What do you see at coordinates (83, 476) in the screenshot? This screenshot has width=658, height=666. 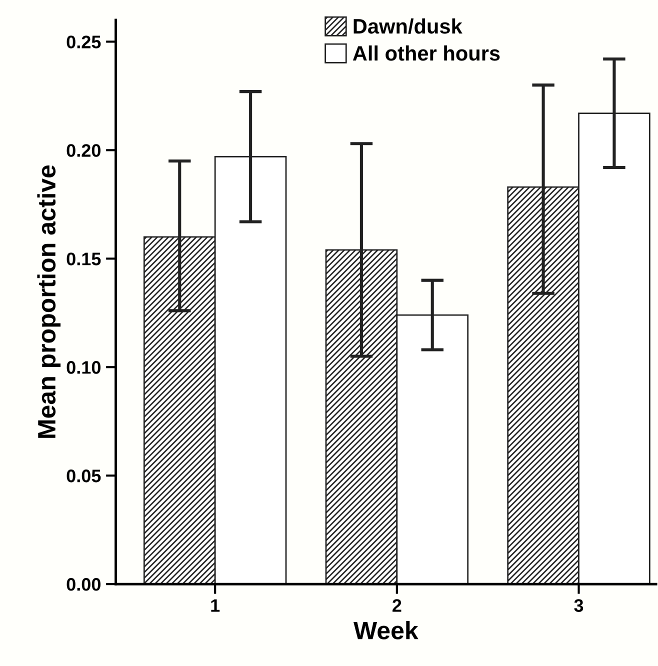 I see `y-tick-label: 0.05` at bounding box center [83, 476].